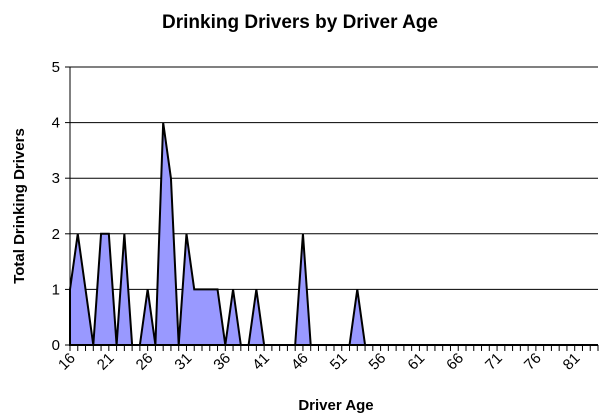 The image size is (600, 417). Describe the element at coordinates (335, 405) in the screenshot. I see `x-axis-title: Driver Age` at that location.